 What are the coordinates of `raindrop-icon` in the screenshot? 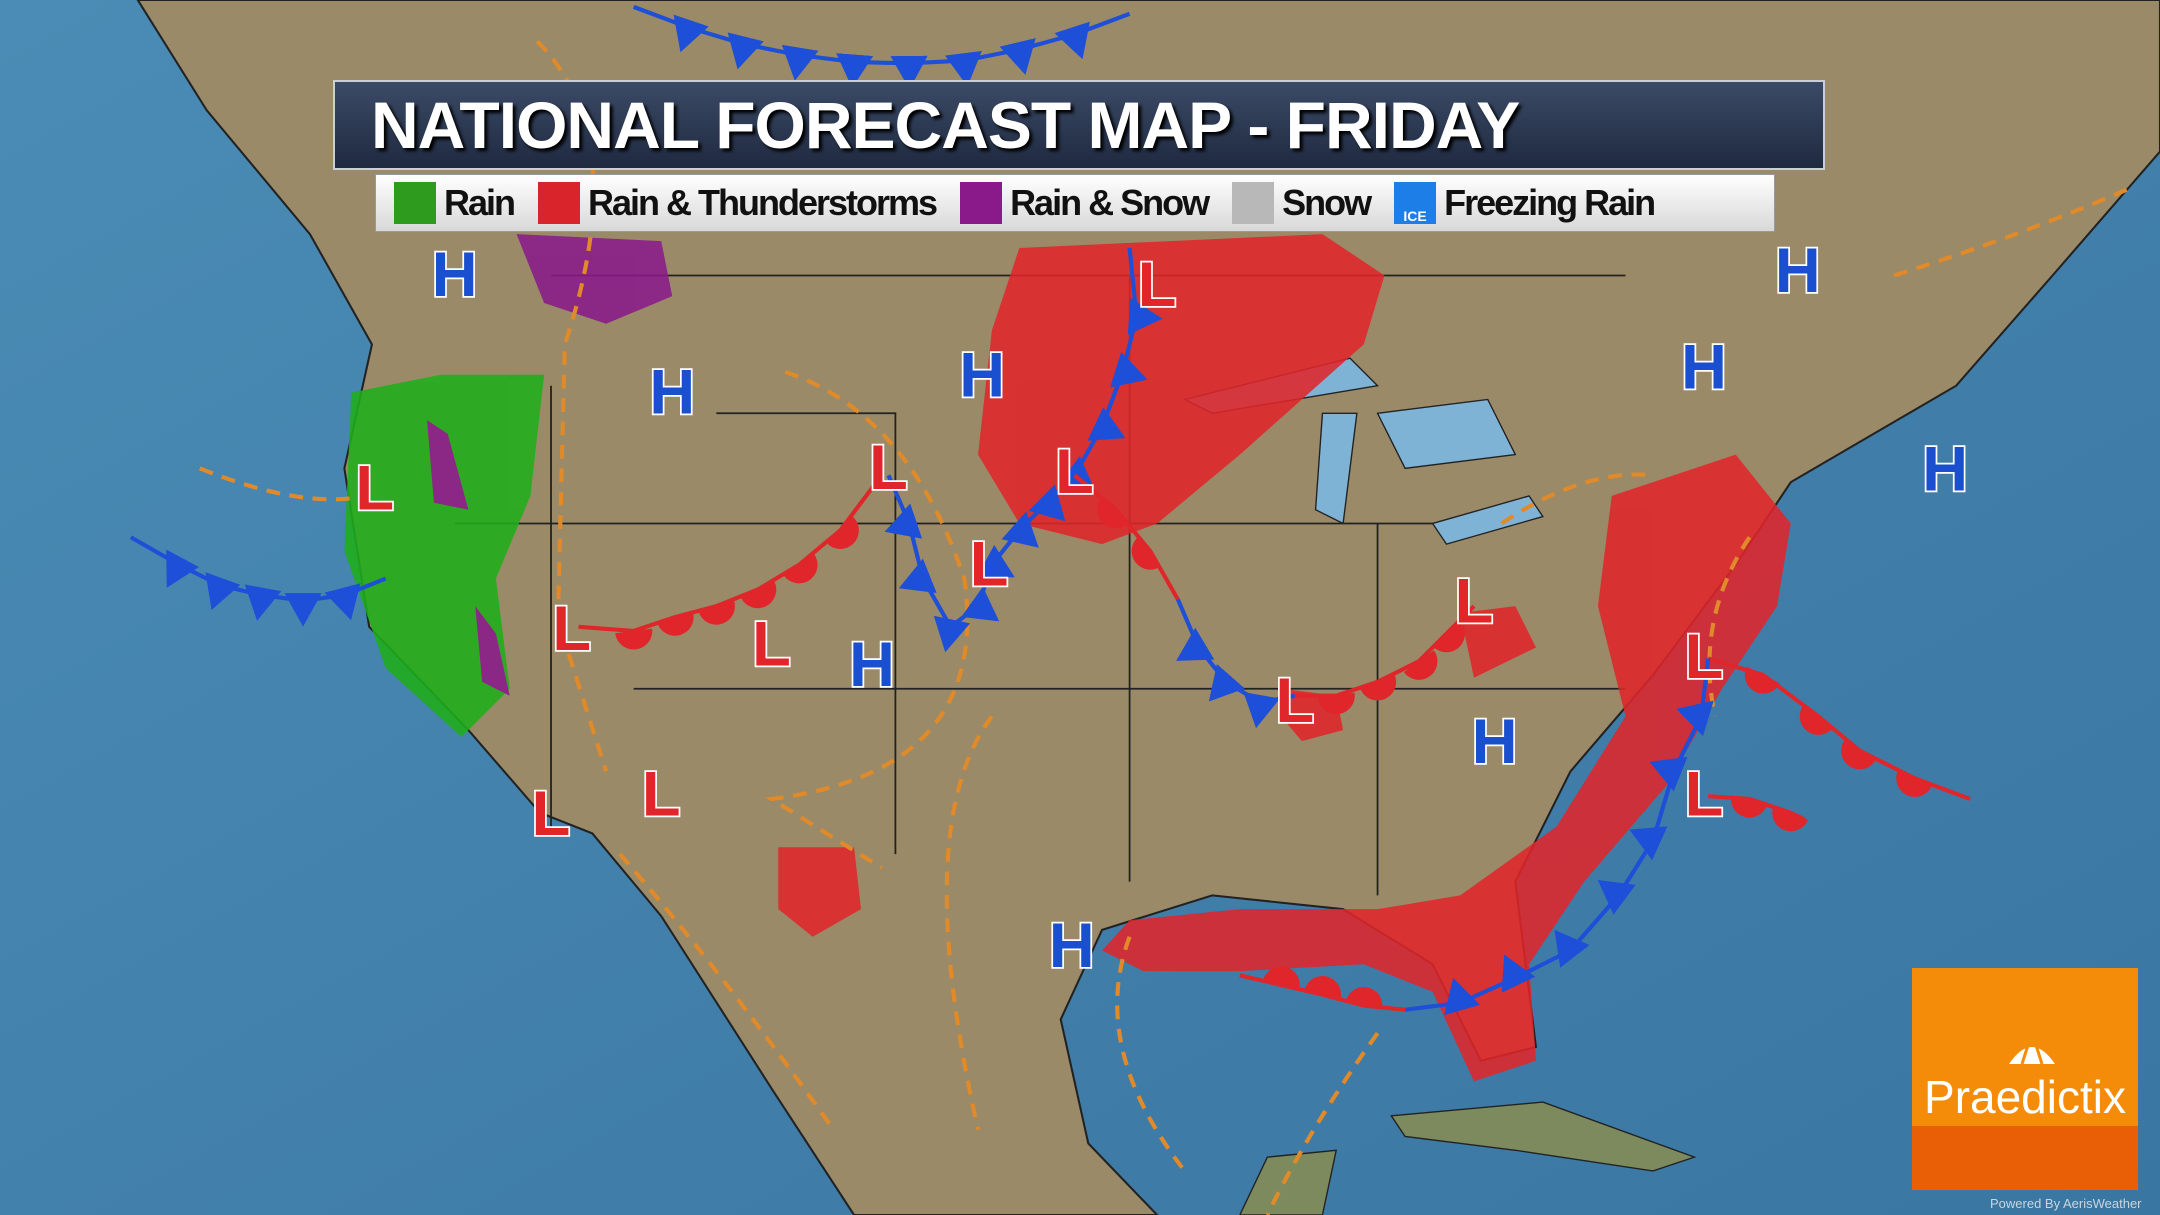 It's located at (415, 203).